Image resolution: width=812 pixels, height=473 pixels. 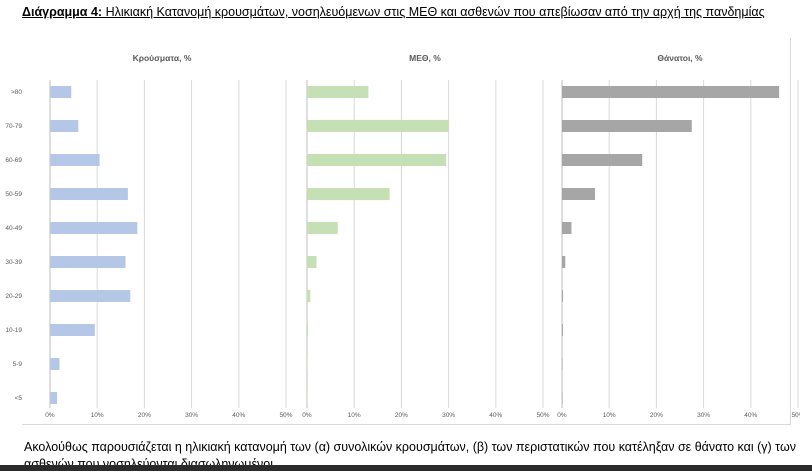 What do you see at coordinates (19, 398) in the screenshot?
I see `category-label: <5` at bounding box center [19, 398].